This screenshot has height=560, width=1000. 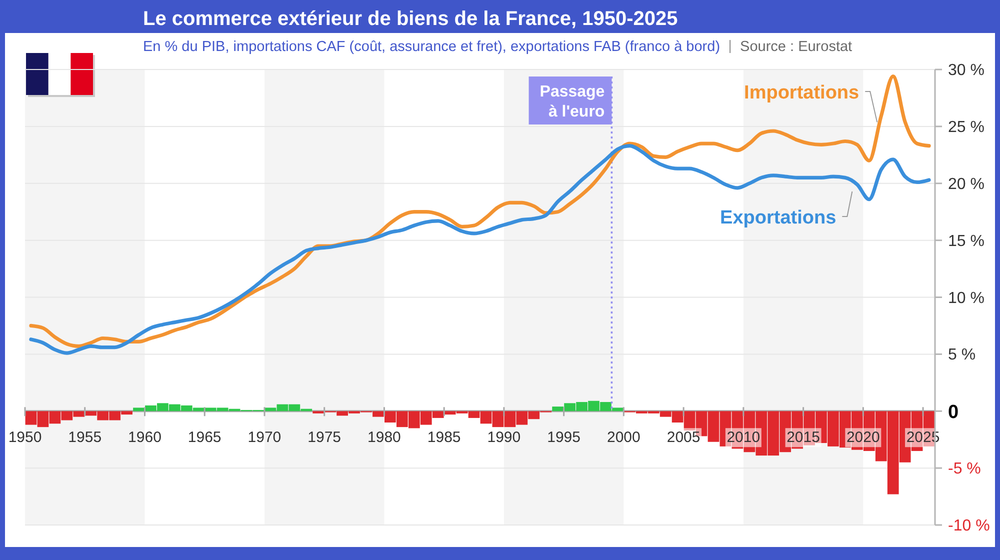 What do you see at coordinates (410, 19) in the screenshot?
I see `chart-title: Le commerce extérieur de biens de la France, 1950-2025` at bounding box center [410, 19].